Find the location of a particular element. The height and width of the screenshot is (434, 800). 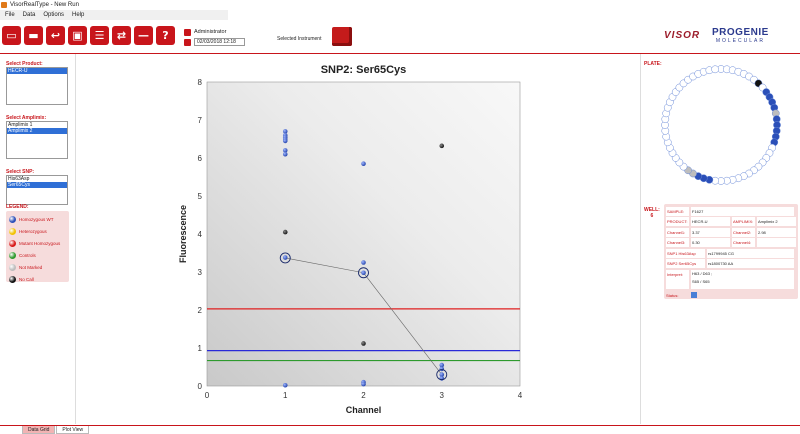

well-number: 6 is located at coordinates (652, 216).